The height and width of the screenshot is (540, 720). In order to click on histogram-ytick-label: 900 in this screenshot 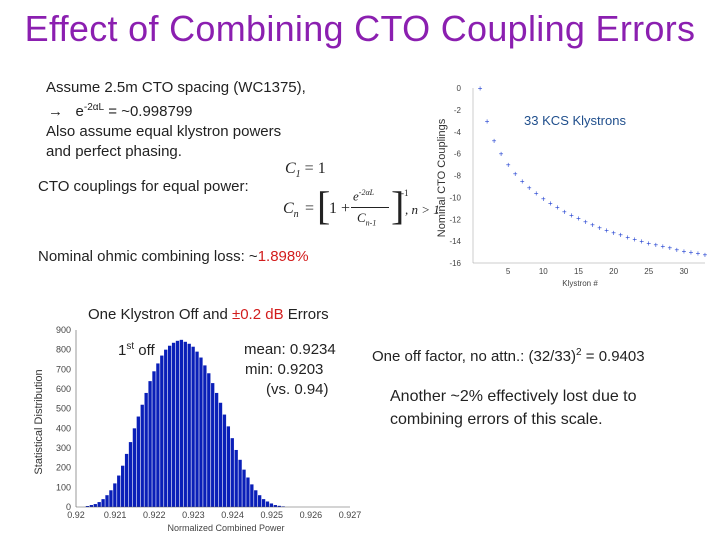, I will do `click(63, 330)`.